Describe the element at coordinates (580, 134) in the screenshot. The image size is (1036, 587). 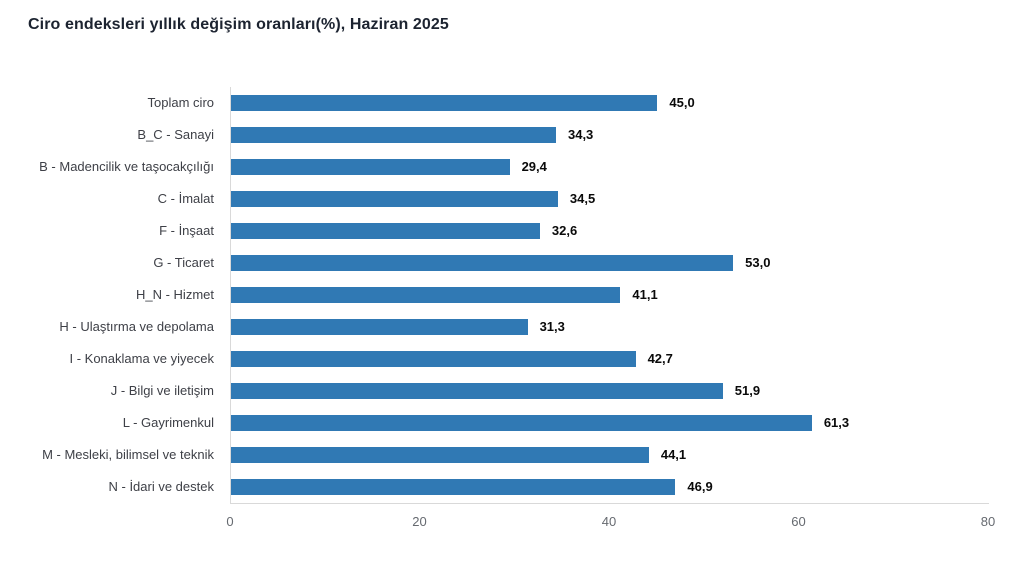
I see `bar-value-label: 34,3` at that location.